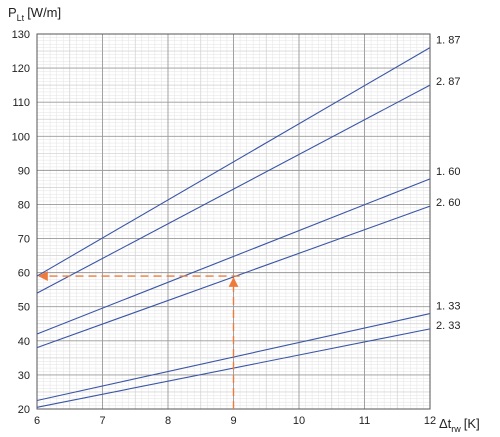 This screenshot has height=437, width=500. I want to click on x-axis-title: Δtrw [K], so click(459, 425).